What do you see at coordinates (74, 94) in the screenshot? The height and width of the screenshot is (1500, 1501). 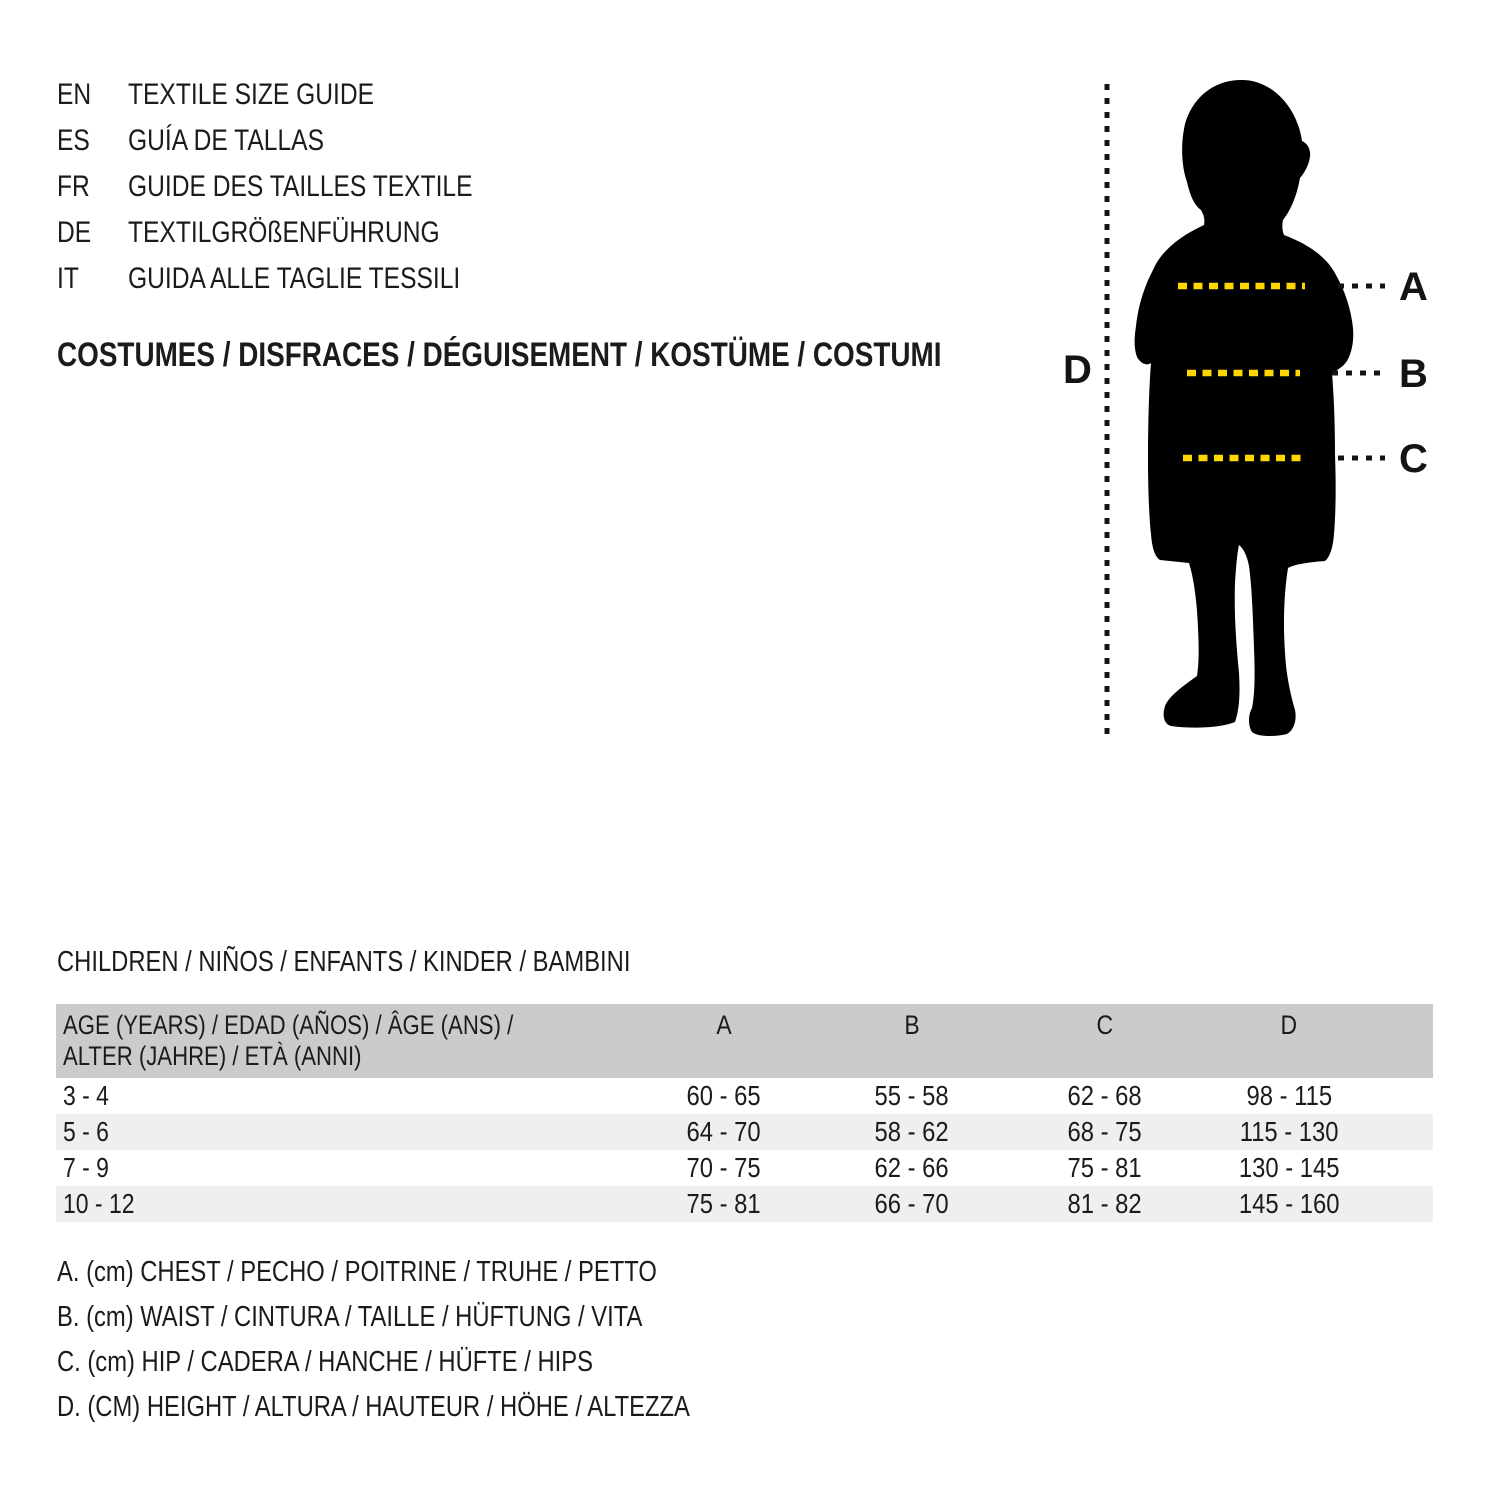 I see `language-code-en: EN` at bounding box center [74, 94].